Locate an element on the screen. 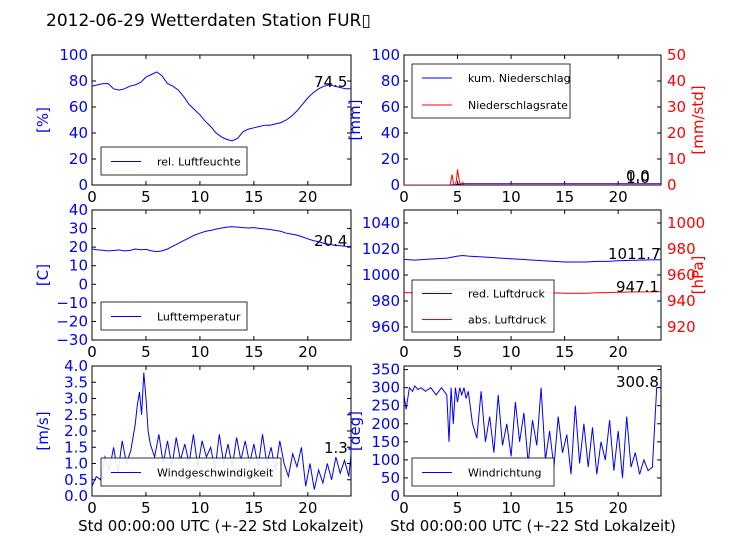  figure-title: 2012-06-29 Wetterdaten Station FUR▯ is located at coordinates (208, 21).